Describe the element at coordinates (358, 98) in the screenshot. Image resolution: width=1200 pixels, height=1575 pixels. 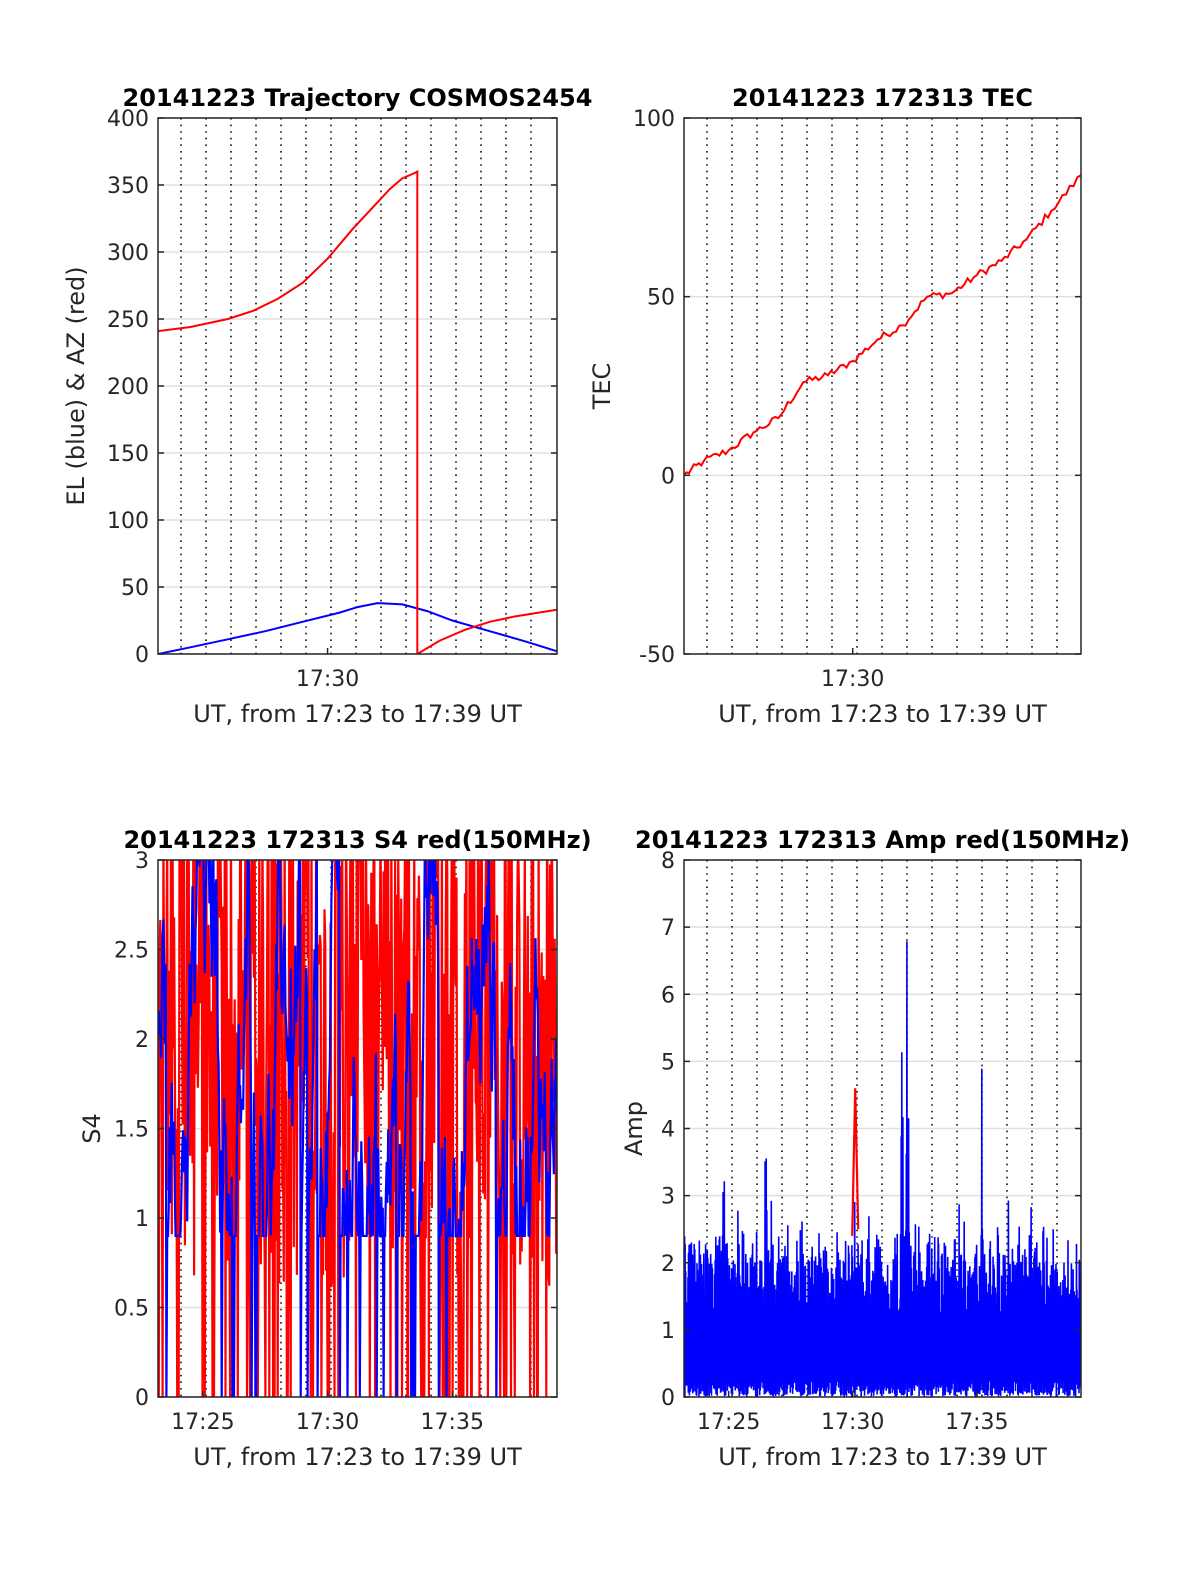
I see `chart-title: 20141223 Trajectory COSMOS2454` at that location.